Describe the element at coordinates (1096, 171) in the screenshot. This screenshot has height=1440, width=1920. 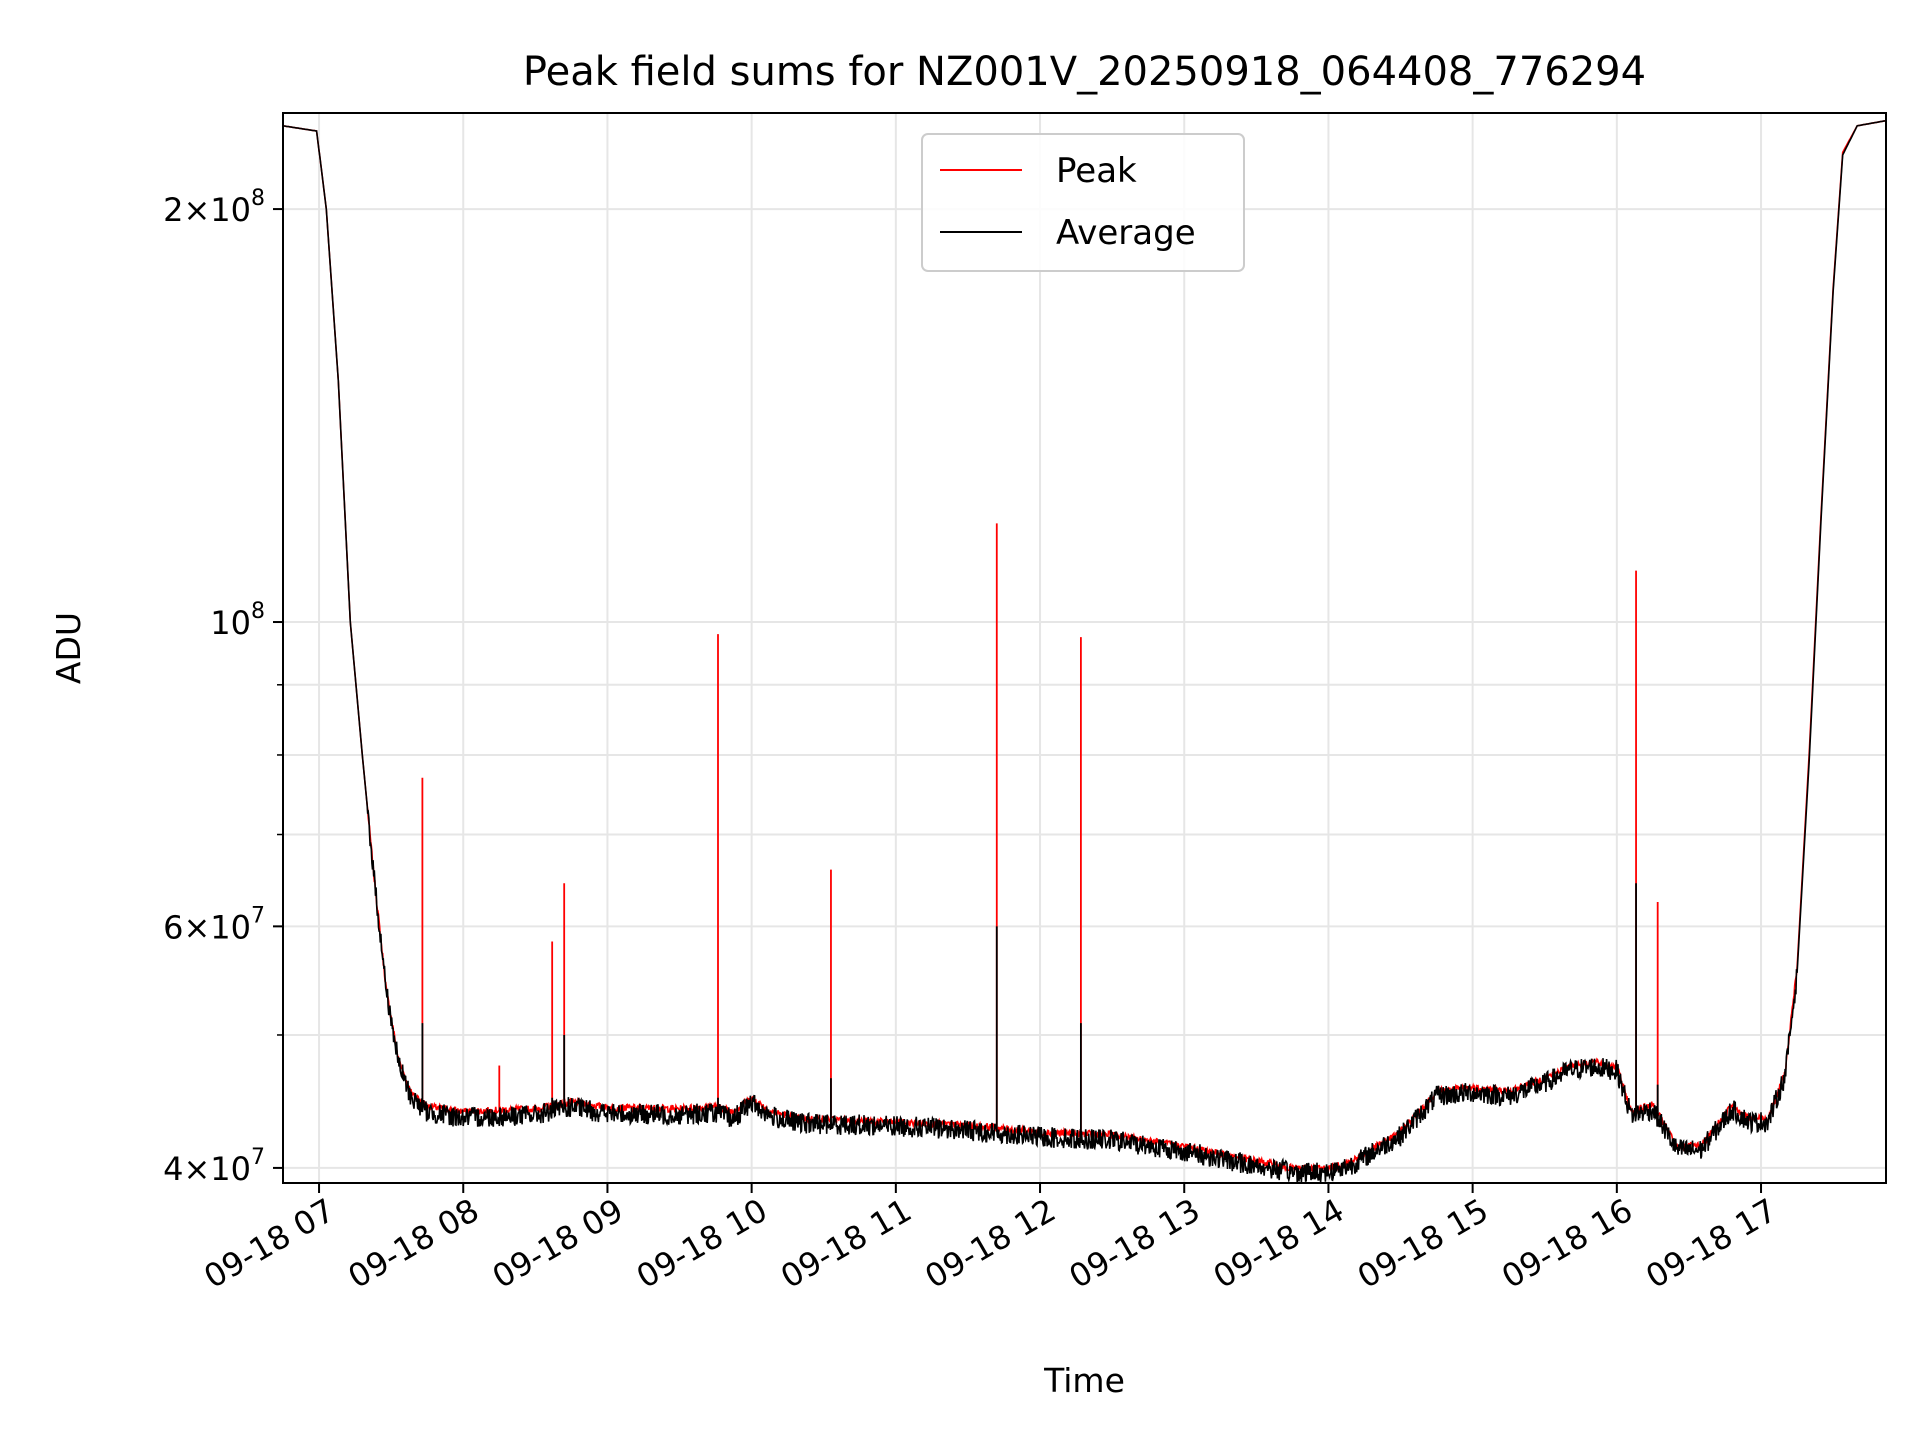
I see `legend-label-peak: Peak` at that location.